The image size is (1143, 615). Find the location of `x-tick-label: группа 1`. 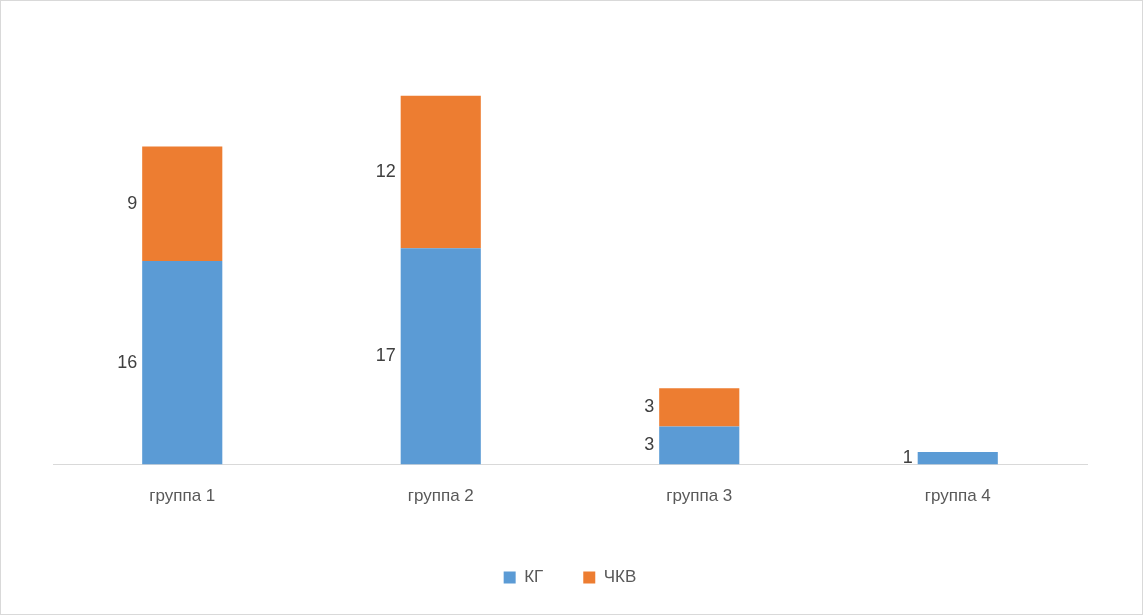

x-tick-label: группа 1 is located at coordinates (182, 496).